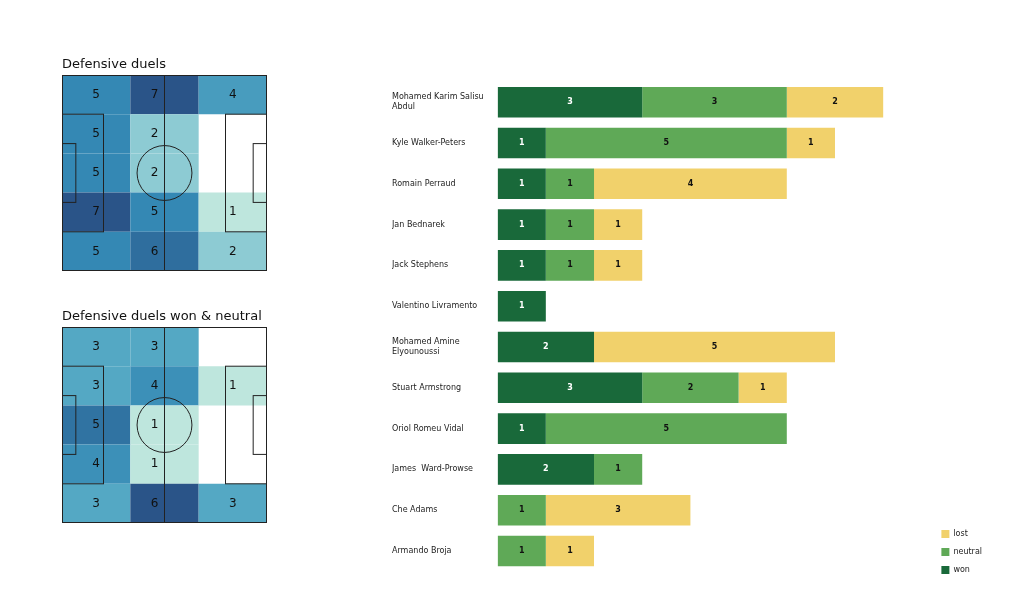 This screenshot has width=1024, height=602. Describe the element at coordinates (432, 469) in the screenshot. I see `y-tick-label: James Ward-Prowse` at that location.